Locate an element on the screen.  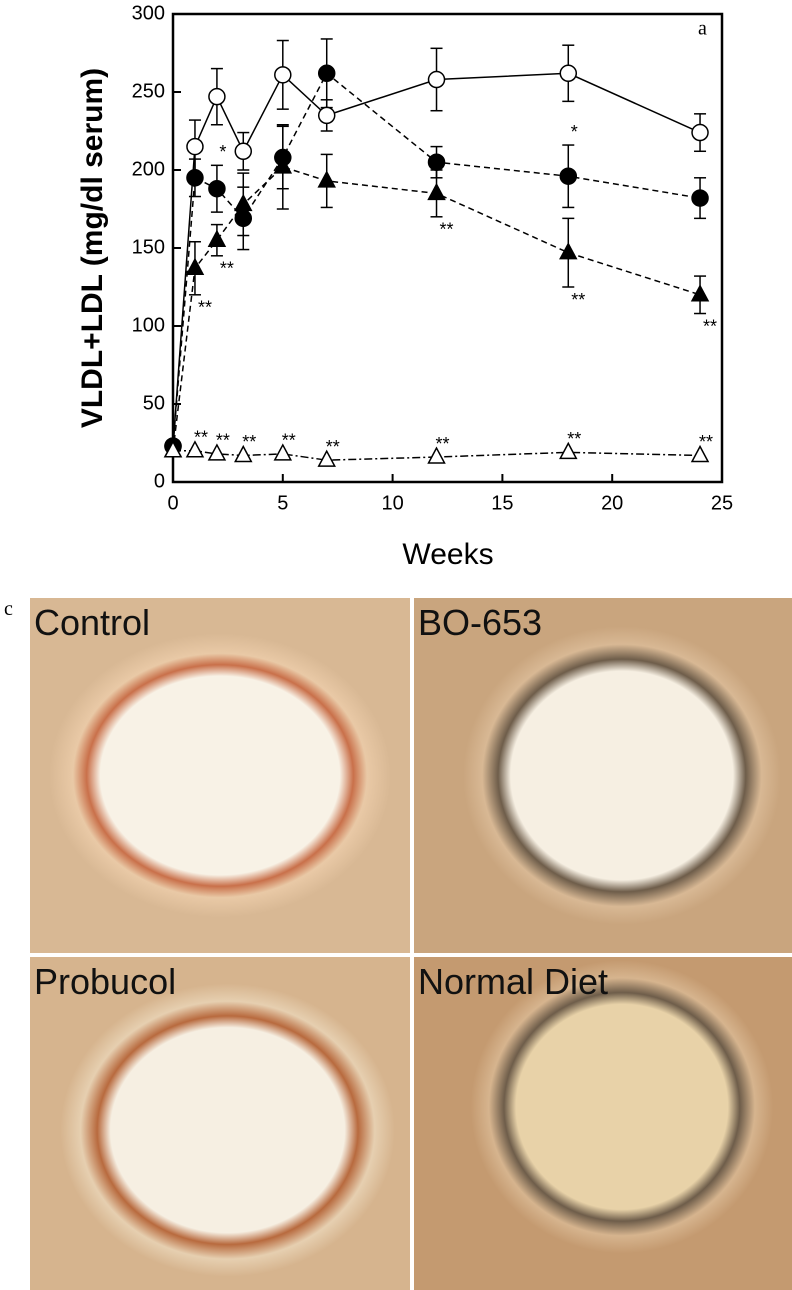
image-label: Normal Diet is located at coordinates (513, 981).